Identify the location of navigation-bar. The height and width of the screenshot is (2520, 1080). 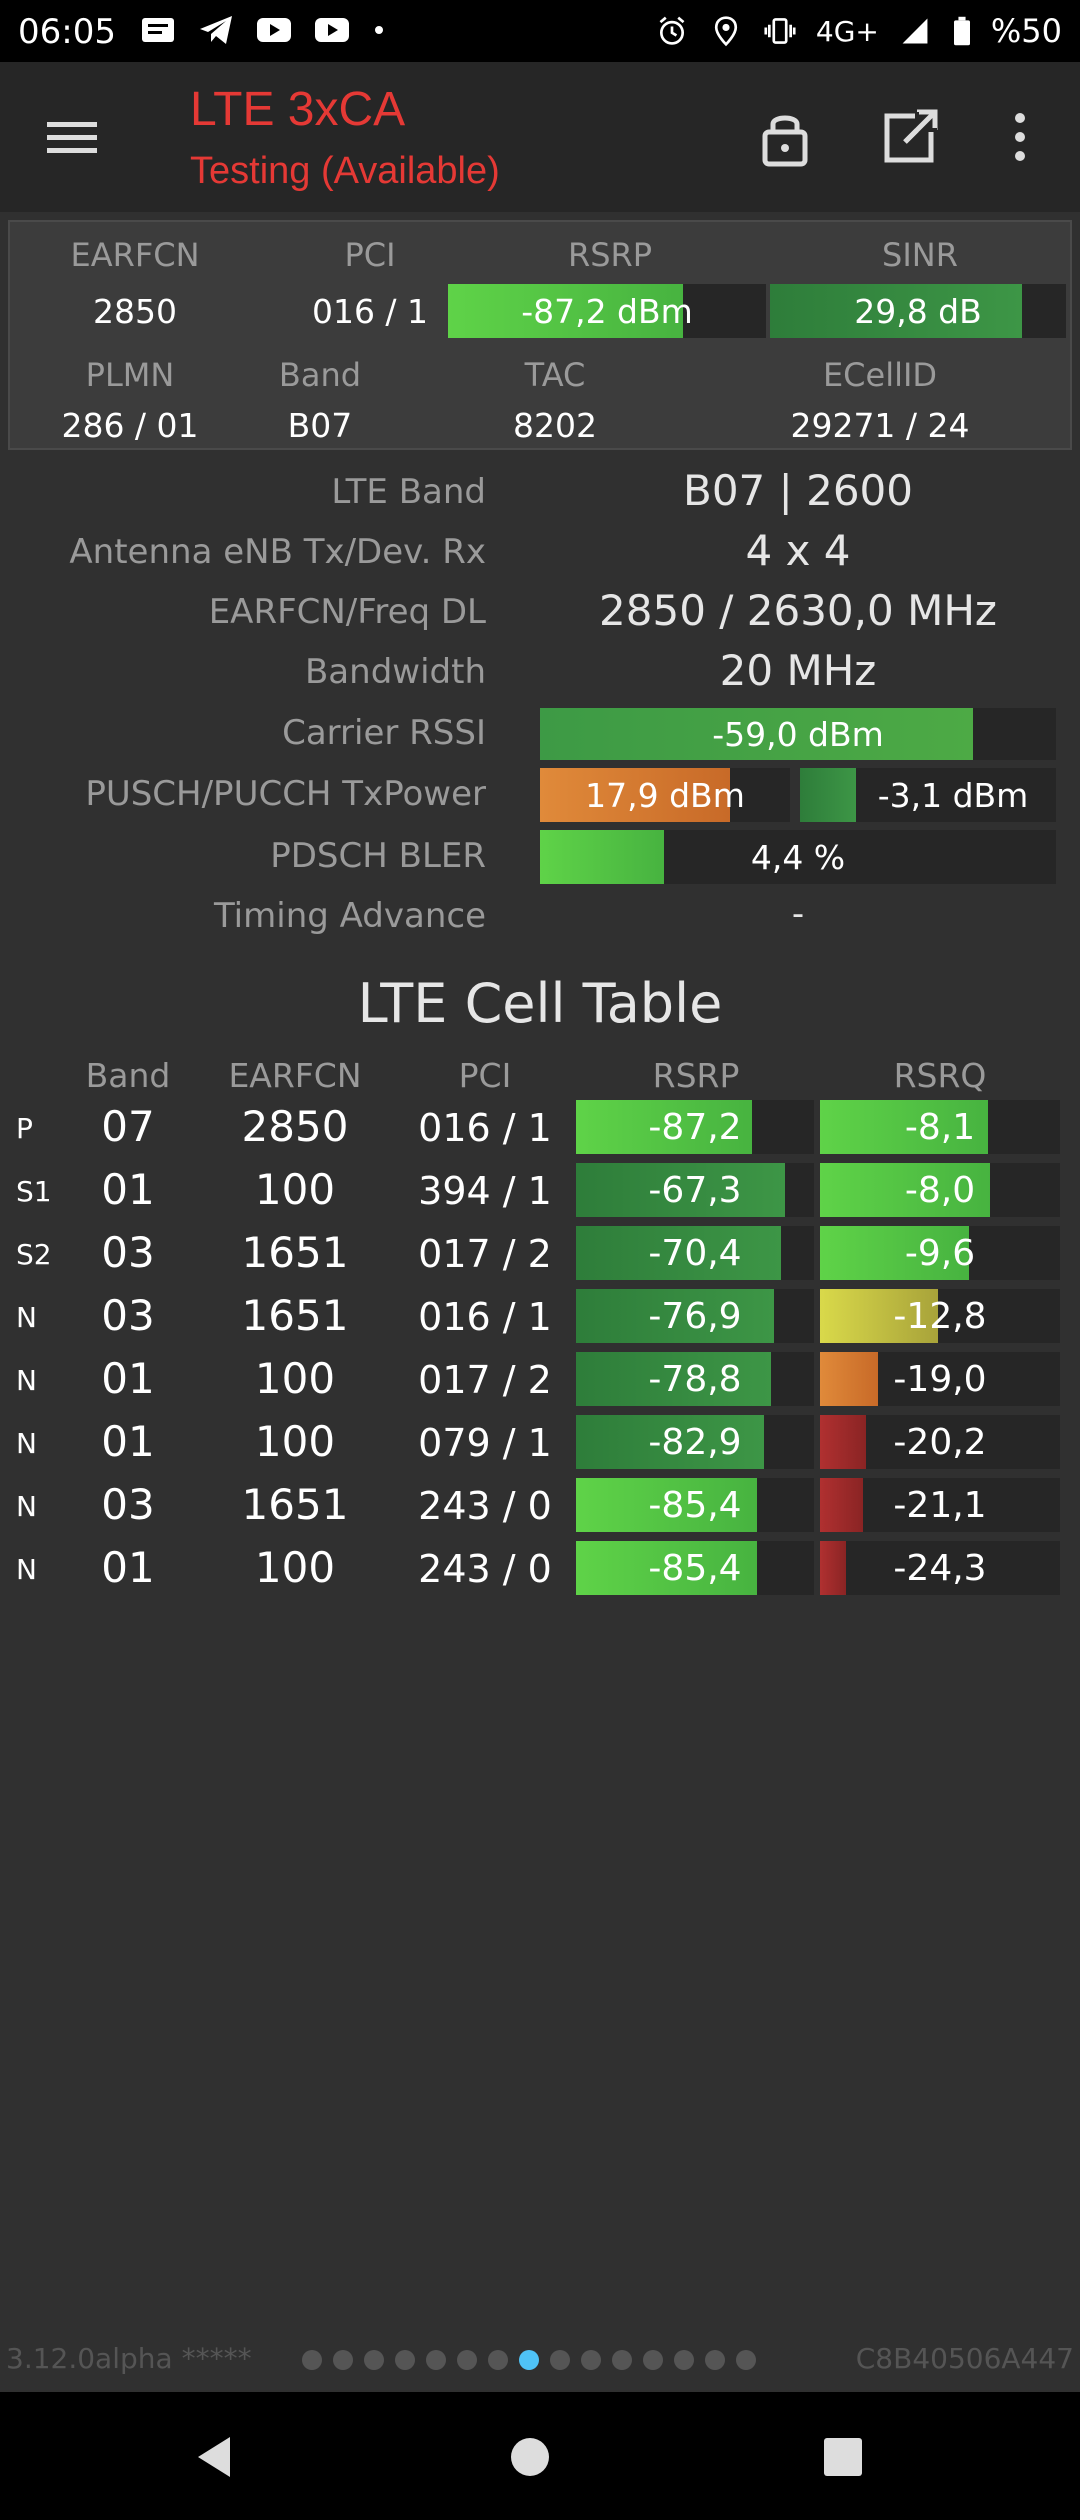
(540, 2456).